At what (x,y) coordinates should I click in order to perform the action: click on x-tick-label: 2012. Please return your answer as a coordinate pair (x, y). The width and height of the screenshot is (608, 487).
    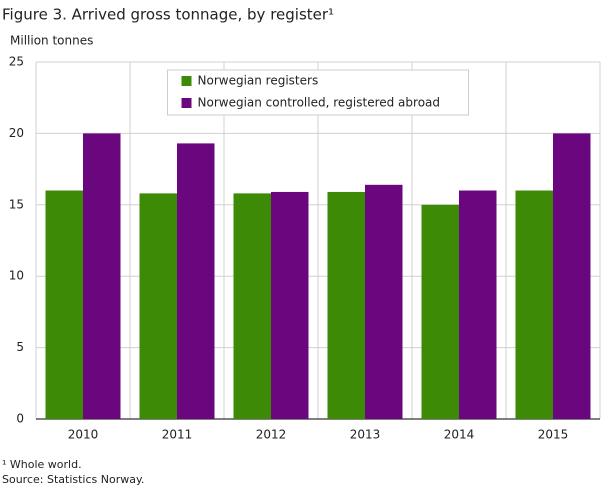
    Looking at the image, I should click on (271, 435).